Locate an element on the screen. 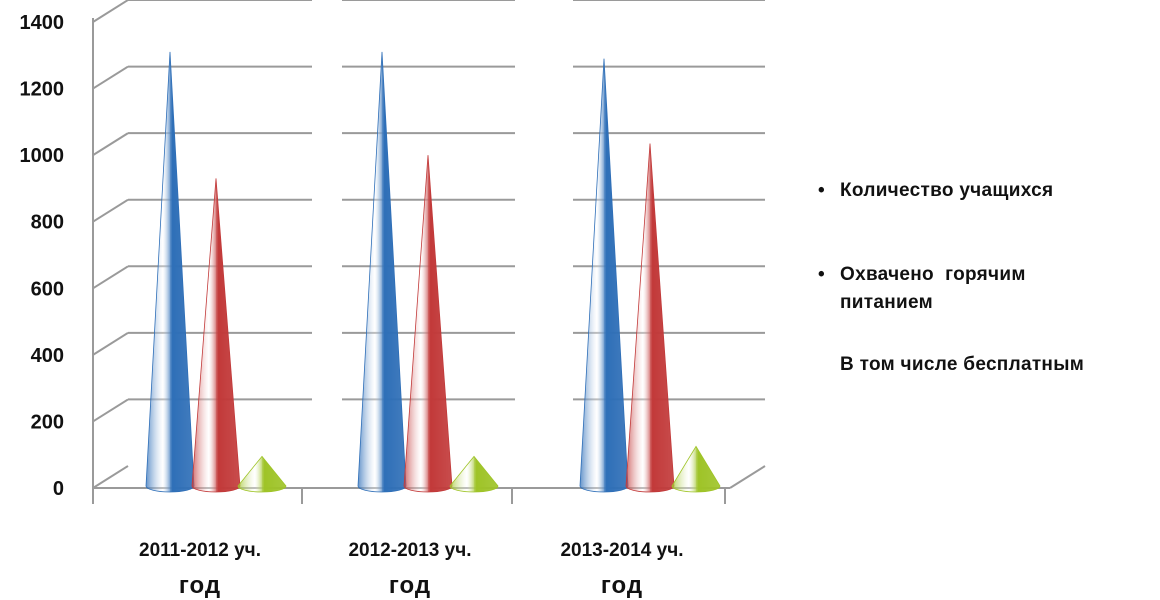 The height and width of the screenshot is (600, 1160). y-tick-label: 400 is located at coordinates (47, 356).